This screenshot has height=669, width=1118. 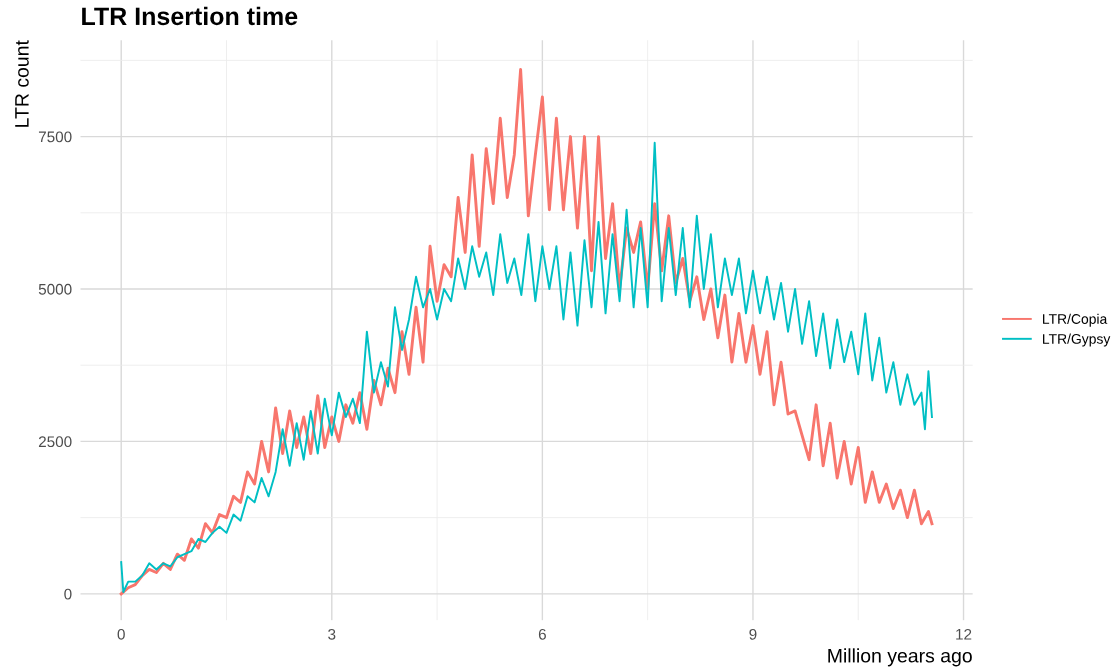 I want to click on chart-title: LTR Insertion time, so click(x=190, y=16).